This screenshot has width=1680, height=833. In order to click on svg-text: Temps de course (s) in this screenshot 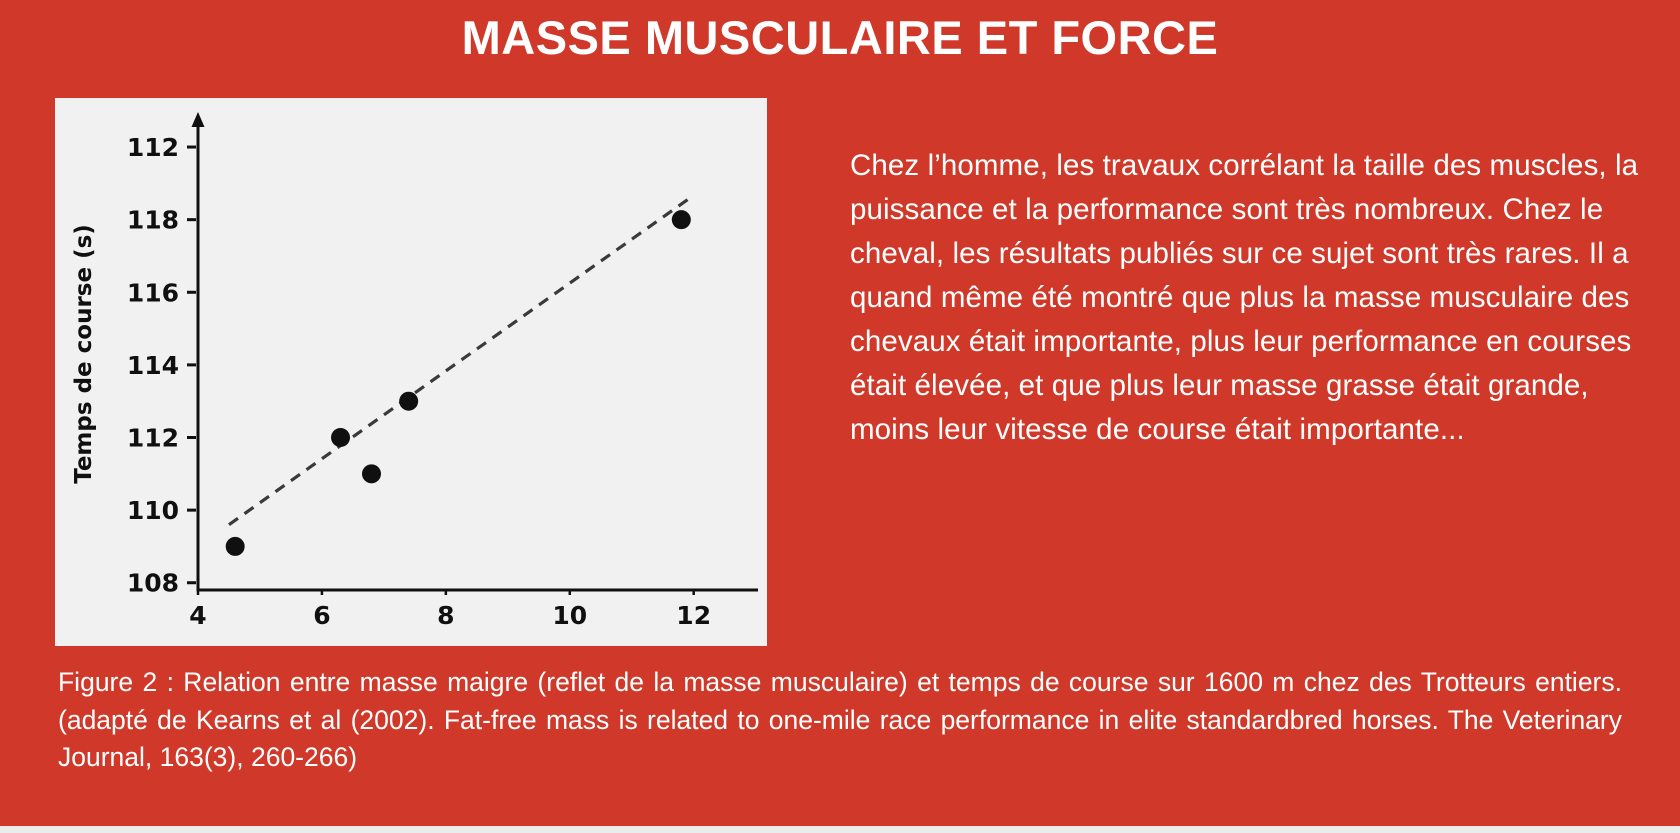, I will do `click(84, 354)`.